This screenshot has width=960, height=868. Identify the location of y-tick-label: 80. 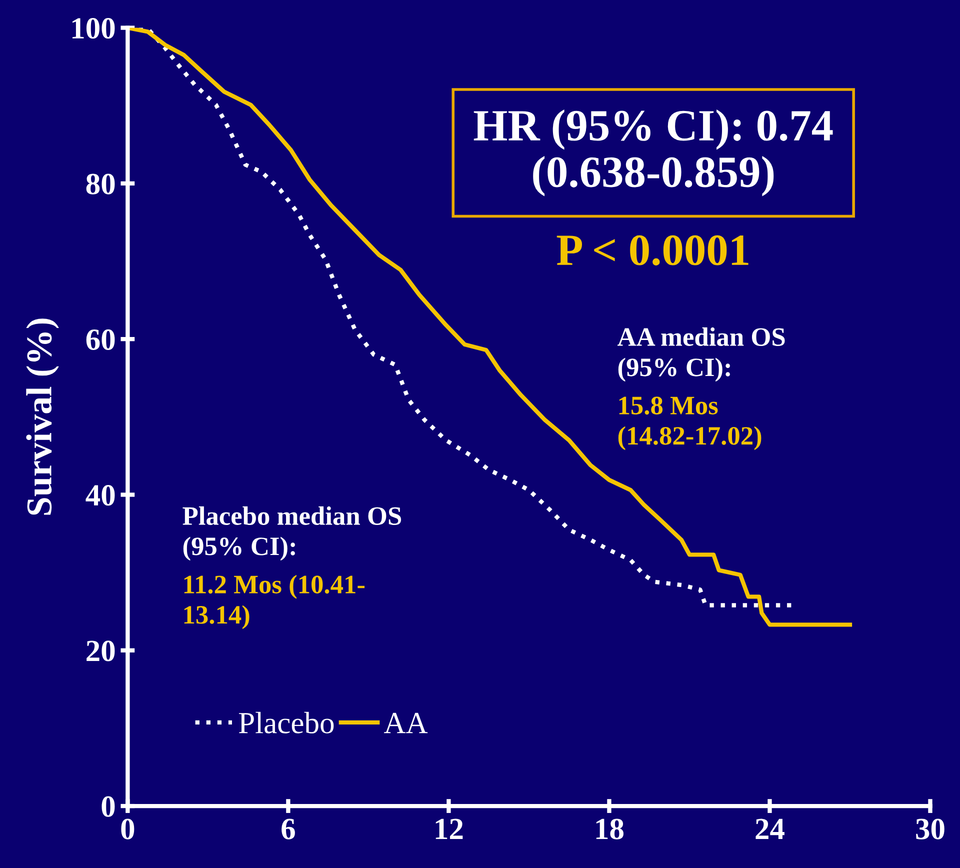
(100, 184).